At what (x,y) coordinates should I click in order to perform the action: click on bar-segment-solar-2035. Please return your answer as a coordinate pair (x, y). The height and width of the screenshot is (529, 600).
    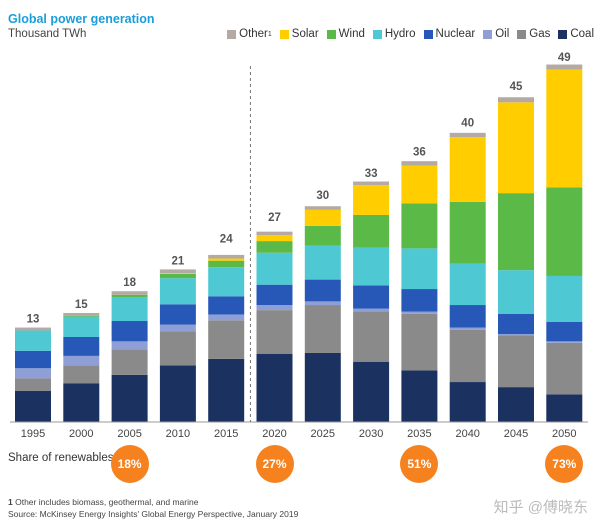
    Looking at the image, I should click on (419, 184).